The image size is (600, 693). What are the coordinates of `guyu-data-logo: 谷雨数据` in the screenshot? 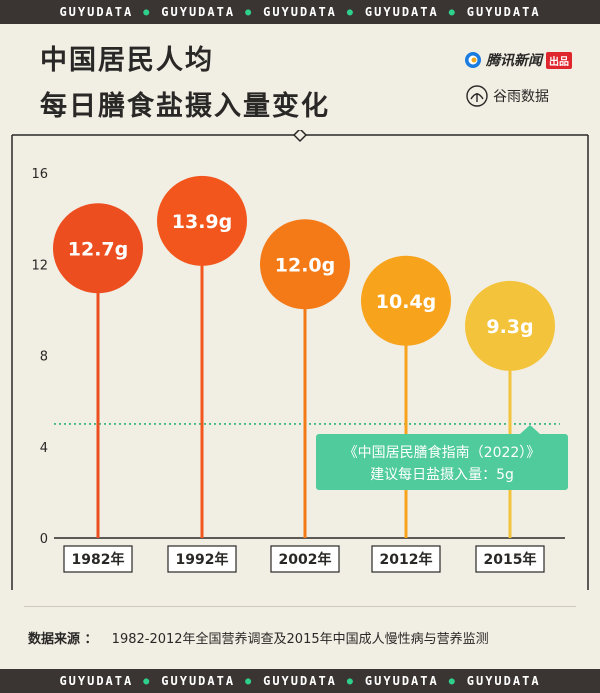 It's located at (507, 96).